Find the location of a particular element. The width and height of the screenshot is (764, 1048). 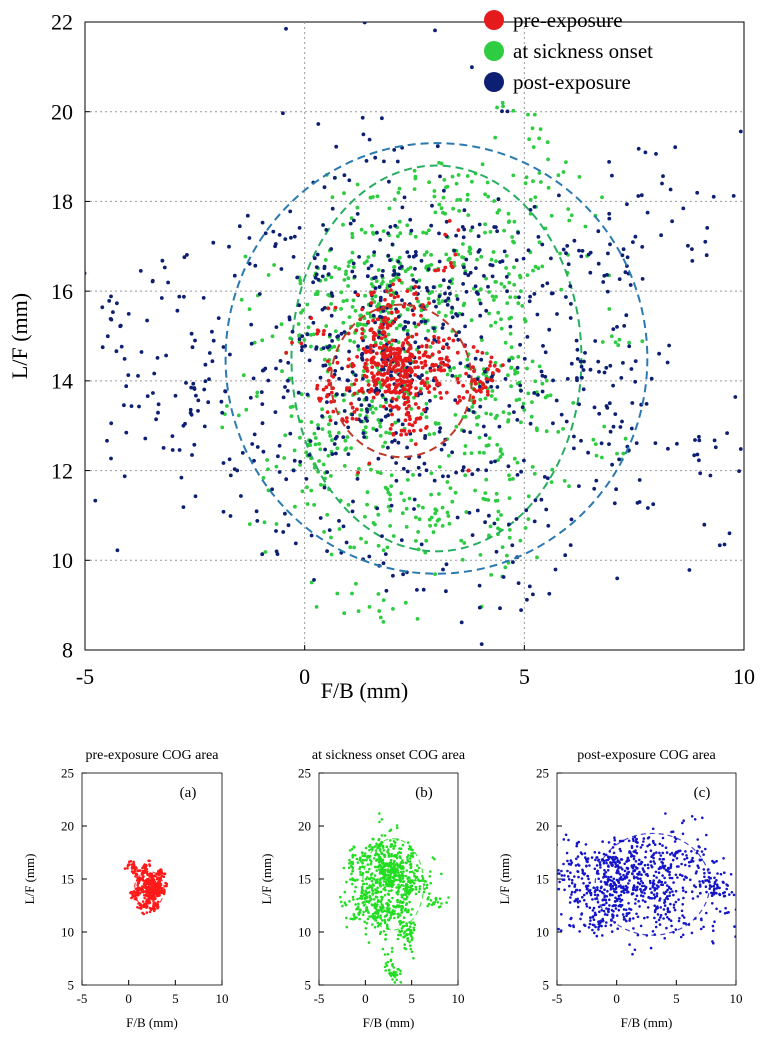

y-tick-label: 14 is located at coordinates (62, 381).